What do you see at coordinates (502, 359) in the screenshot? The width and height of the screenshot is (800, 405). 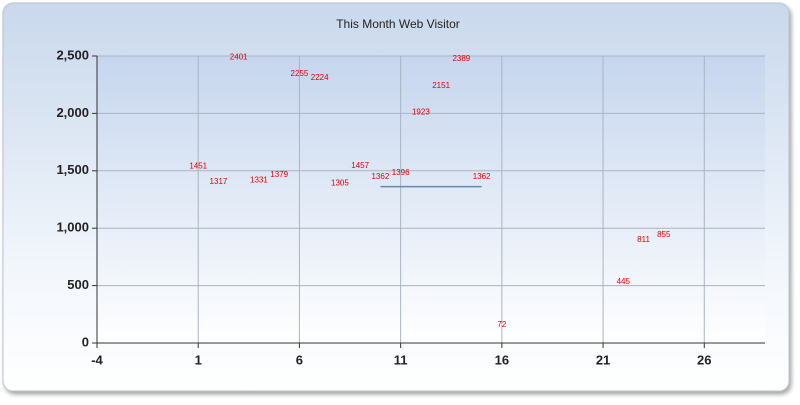 I see `x-tick-label: 16` at bounding box center [502, 359].